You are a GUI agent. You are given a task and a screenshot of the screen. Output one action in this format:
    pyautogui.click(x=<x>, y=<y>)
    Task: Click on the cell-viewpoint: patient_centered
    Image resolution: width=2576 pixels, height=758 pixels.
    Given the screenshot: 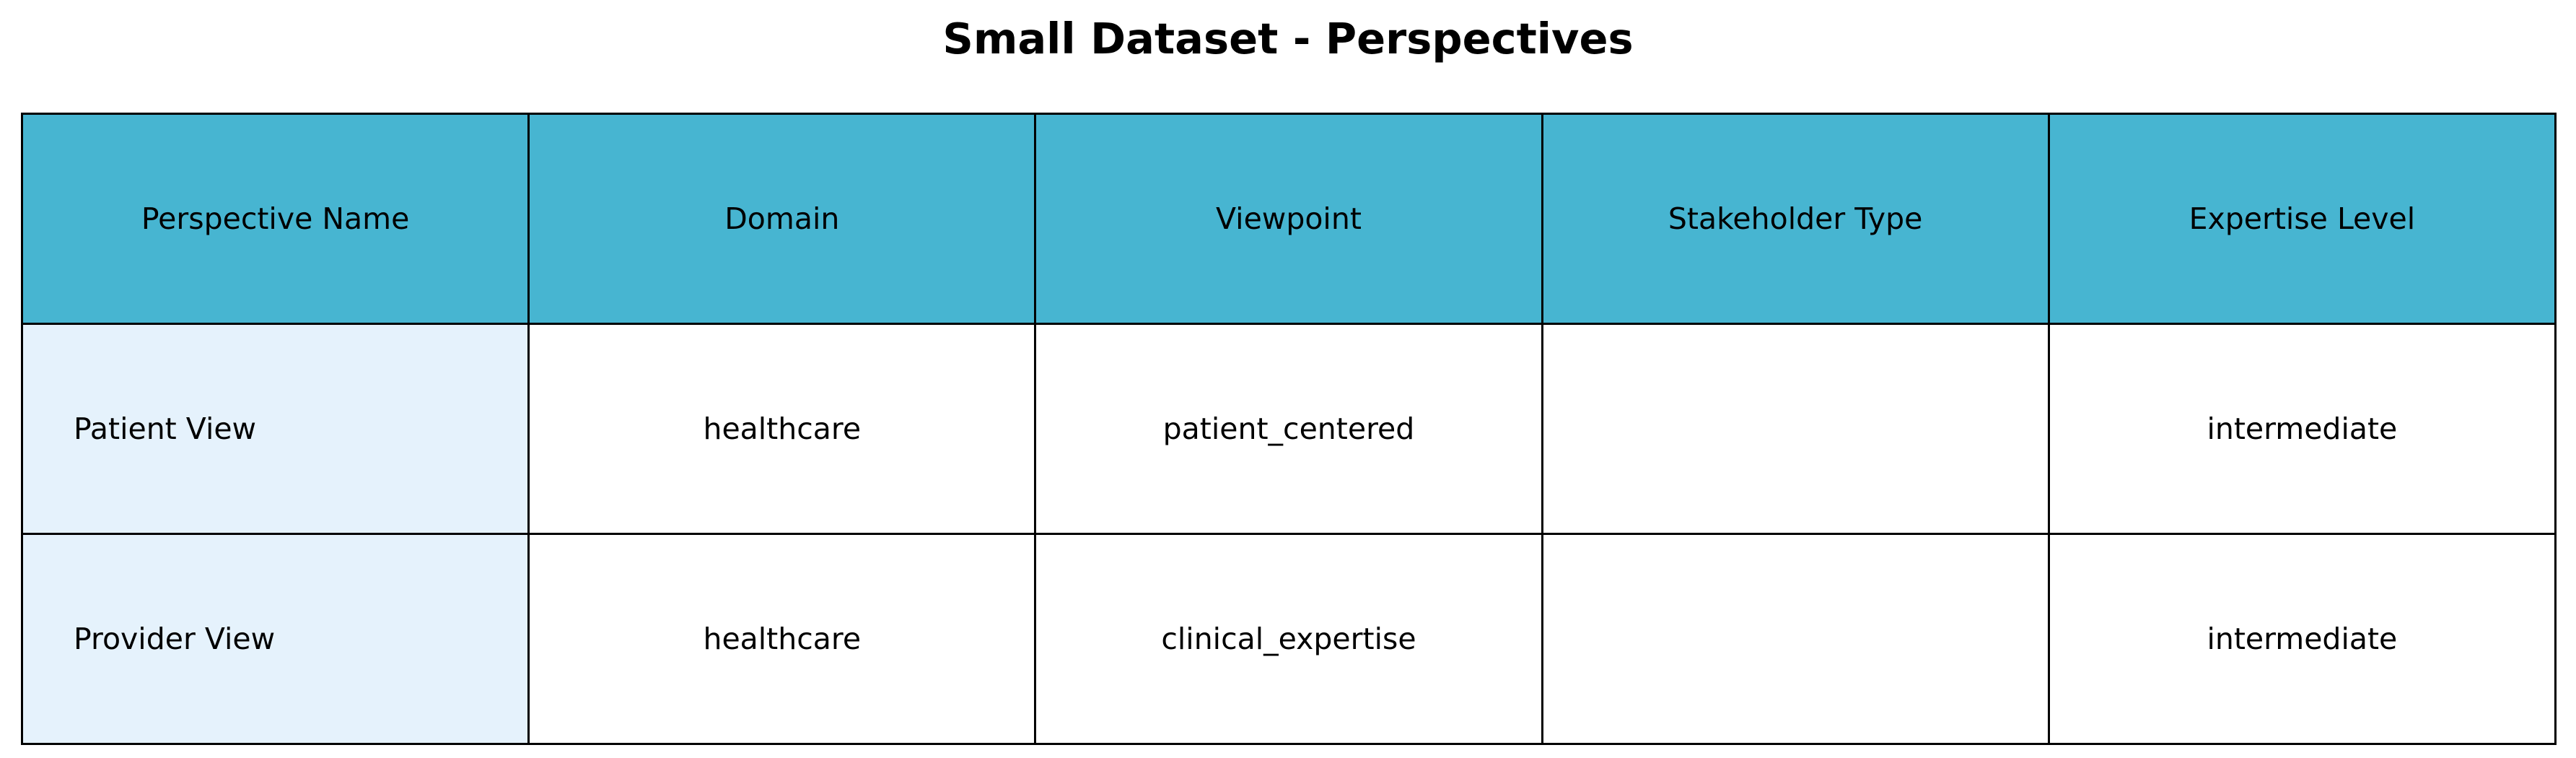 What is the action you would take?
    pyautogui.click(x=1288, y=429)
    